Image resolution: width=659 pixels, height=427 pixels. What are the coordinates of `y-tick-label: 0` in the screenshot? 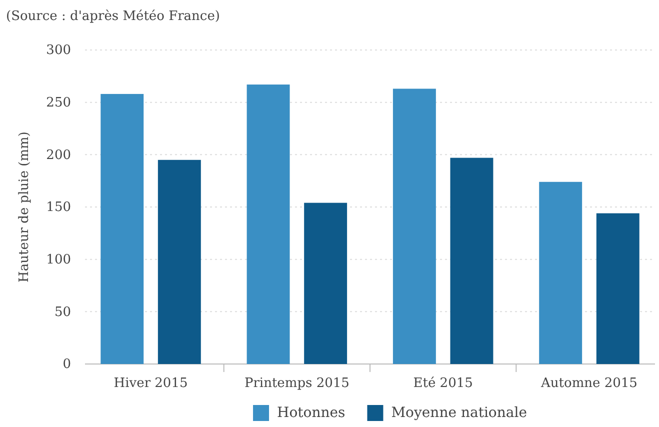 It's located at (66, 364).